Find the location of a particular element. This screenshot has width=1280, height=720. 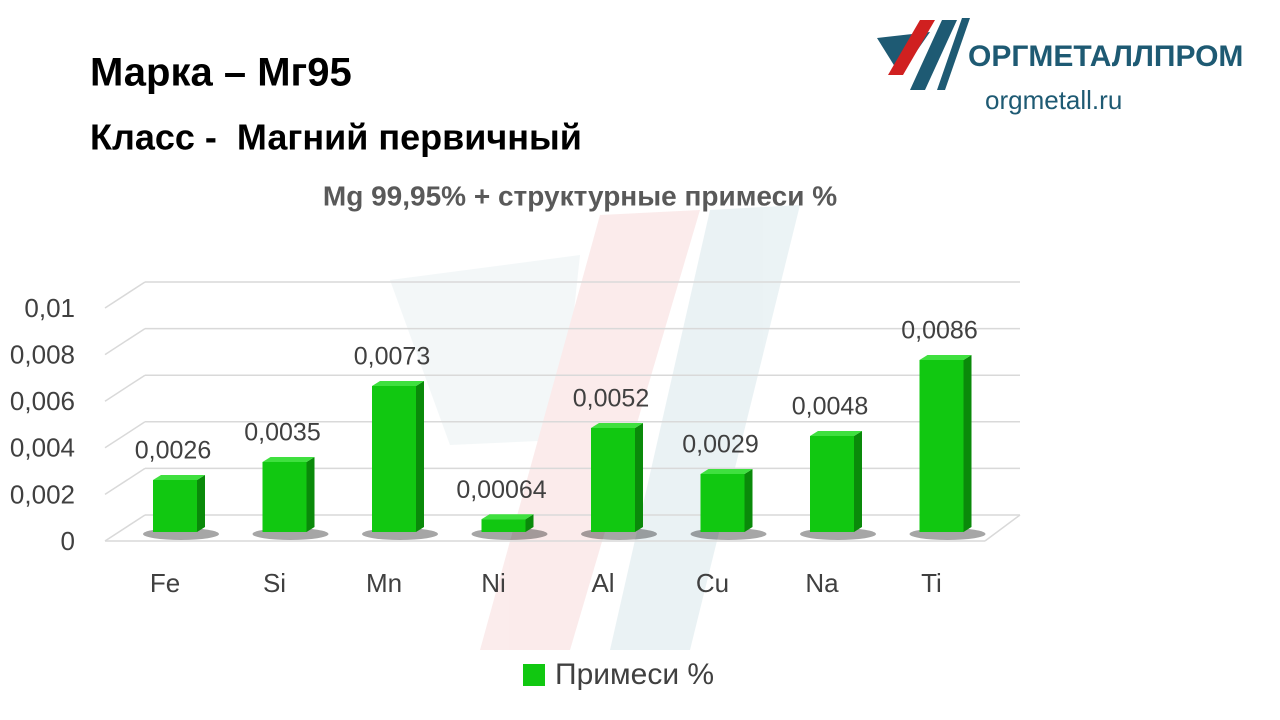

x-tick-label: Ti is located at coordinates (931, 583).